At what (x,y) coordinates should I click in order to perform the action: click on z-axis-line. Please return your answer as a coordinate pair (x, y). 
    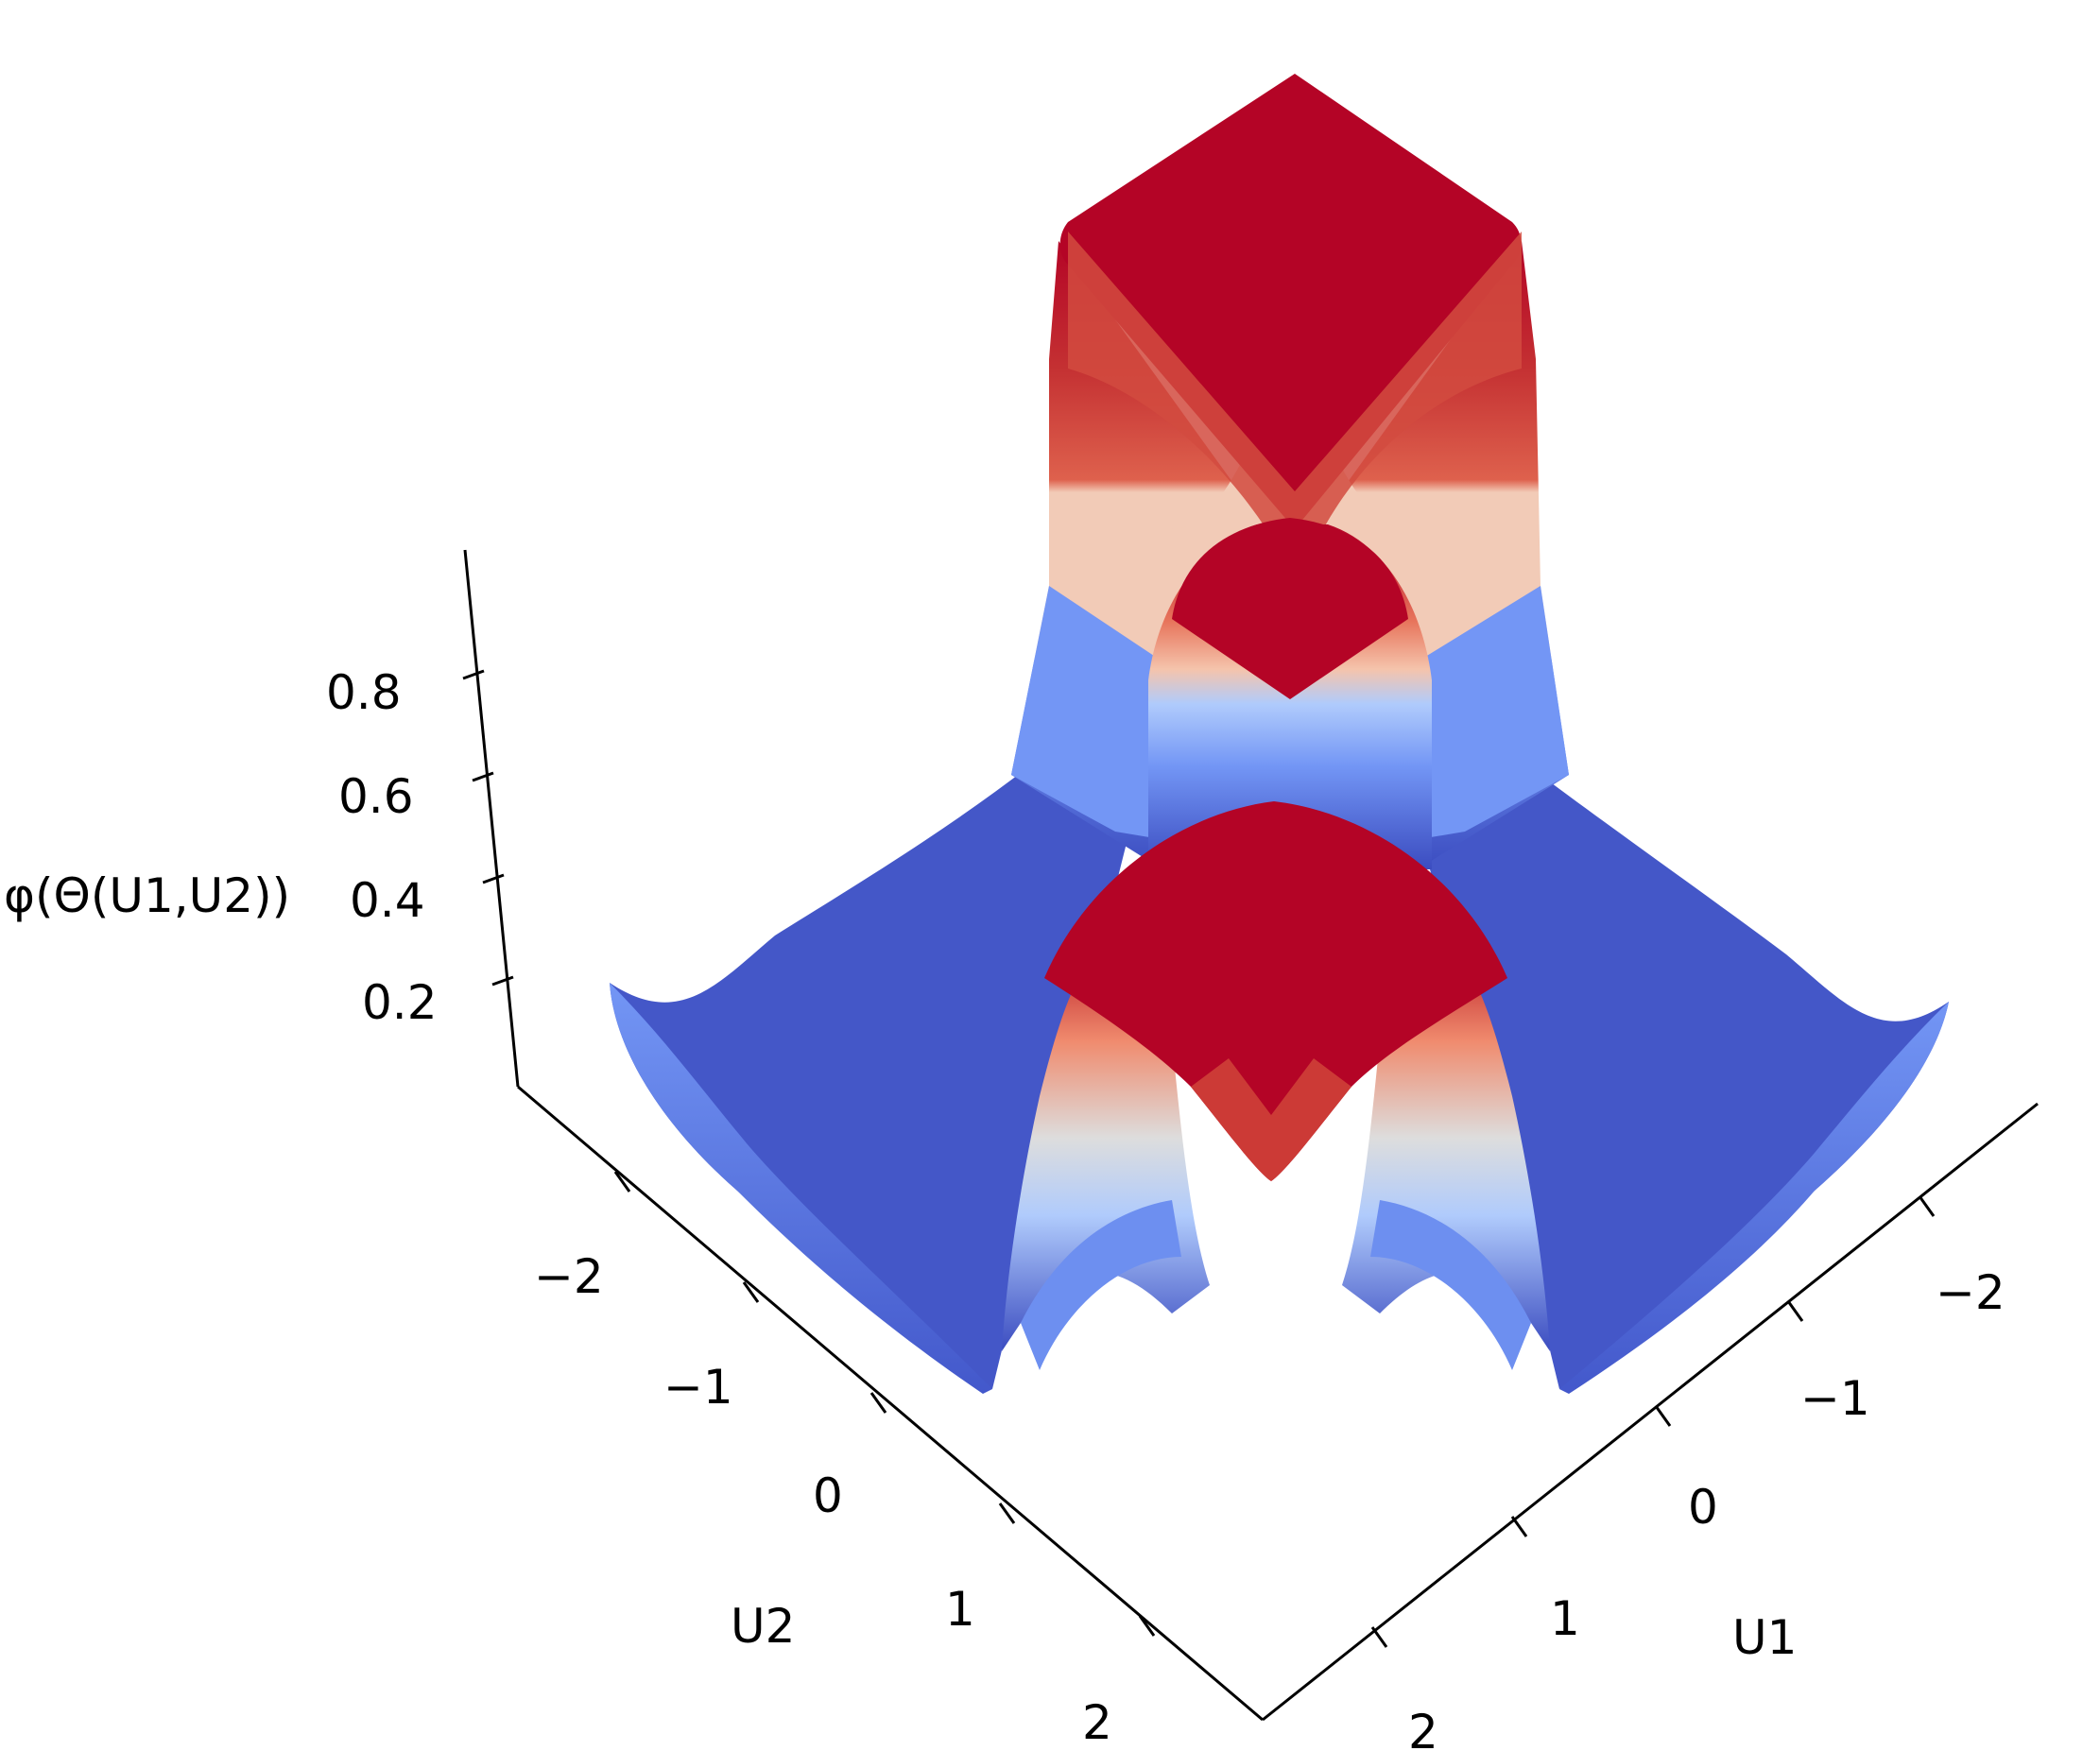
    Looking at the image, I should click on (492, 818).